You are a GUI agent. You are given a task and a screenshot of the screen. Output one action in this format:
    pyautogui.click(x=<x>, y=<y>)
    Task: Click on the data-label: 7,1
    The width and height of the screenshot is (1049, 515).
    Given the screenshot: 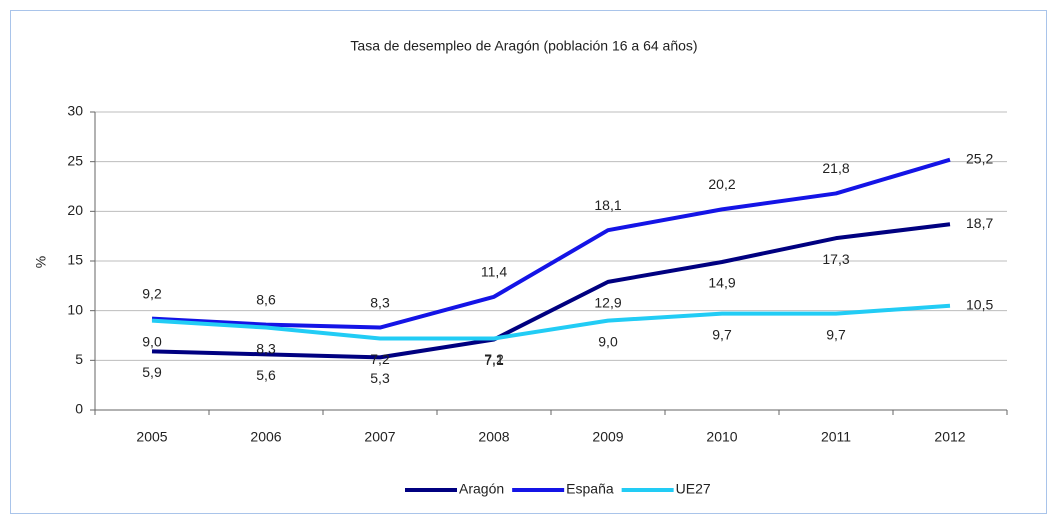 What is the action you would take?
    pyautogui.click(x=494, y=360)
    